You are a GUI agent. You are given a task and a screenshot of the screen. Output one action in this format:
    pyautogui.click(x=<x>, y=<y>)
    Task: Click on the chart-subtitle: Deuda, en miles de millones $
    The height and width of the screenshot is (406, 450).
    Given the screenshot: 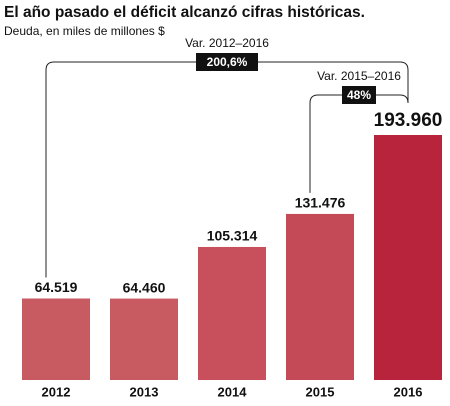 What is the action you would take?
    pyautogui.click(x=84, y=31)
    